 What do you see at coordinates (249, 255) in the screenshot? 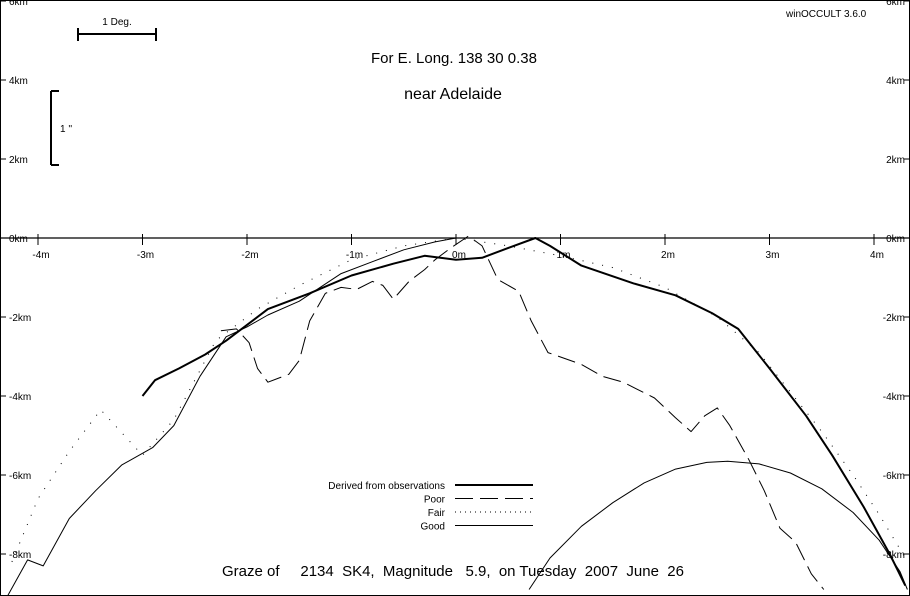
I see `x-tick-label: -2m` at bounding box center [249, 255].